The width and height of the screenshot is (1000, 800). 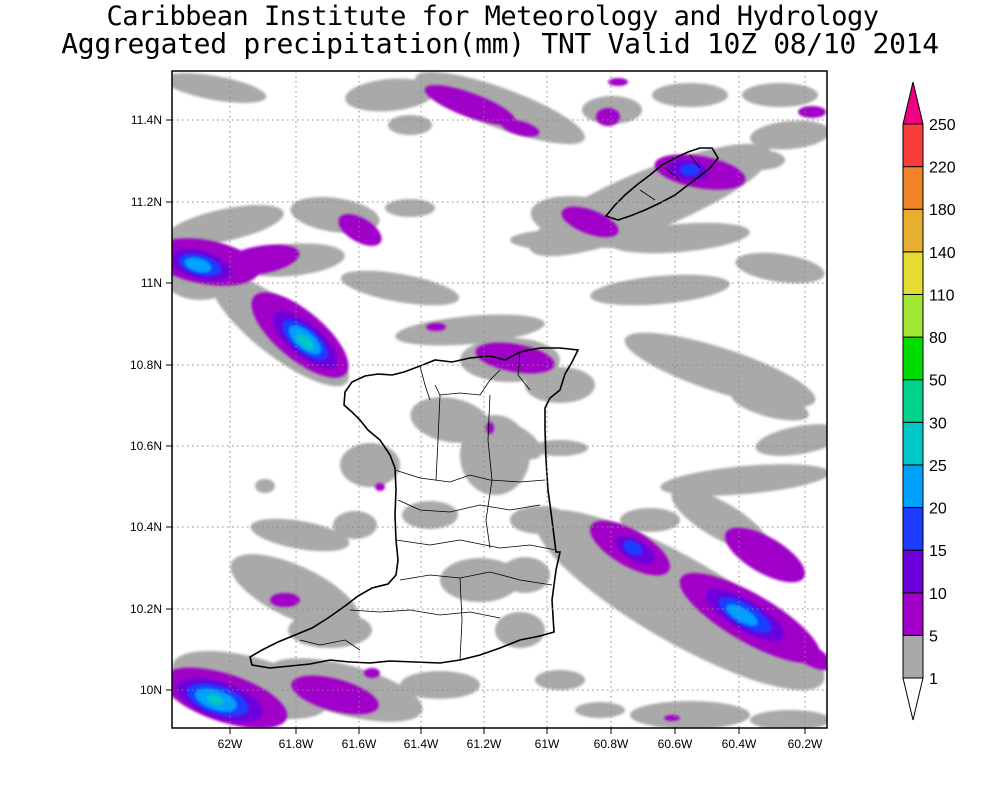 I want to click on lat-label: 11N, so click(x=151, y=283).